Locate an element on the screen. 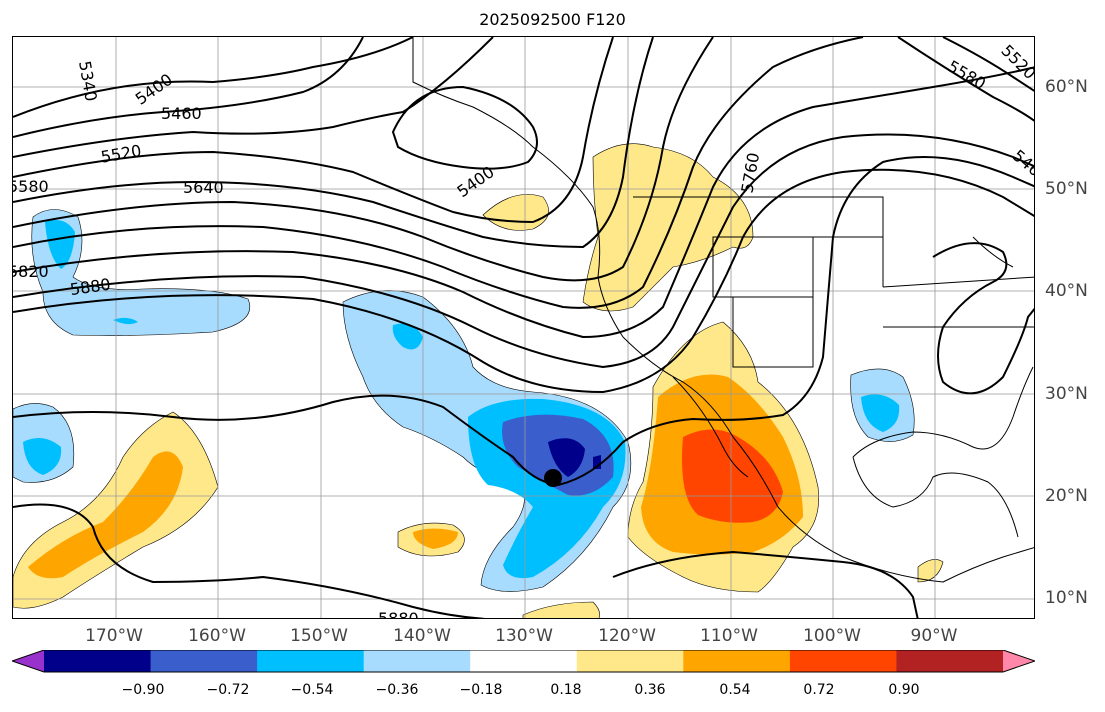  lat-label: 40°N is located at coordinates (1066, 291).